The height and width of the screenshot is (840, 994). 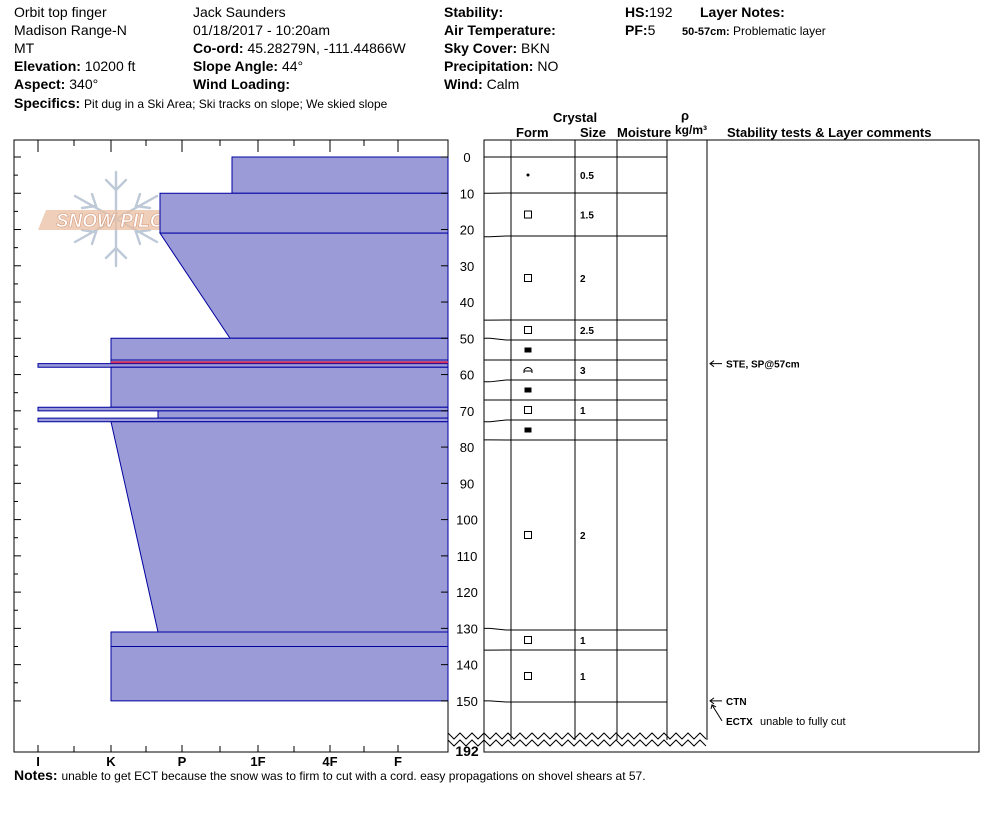 I want to click on test-code-label: CTN, so click(x=736, y=702).